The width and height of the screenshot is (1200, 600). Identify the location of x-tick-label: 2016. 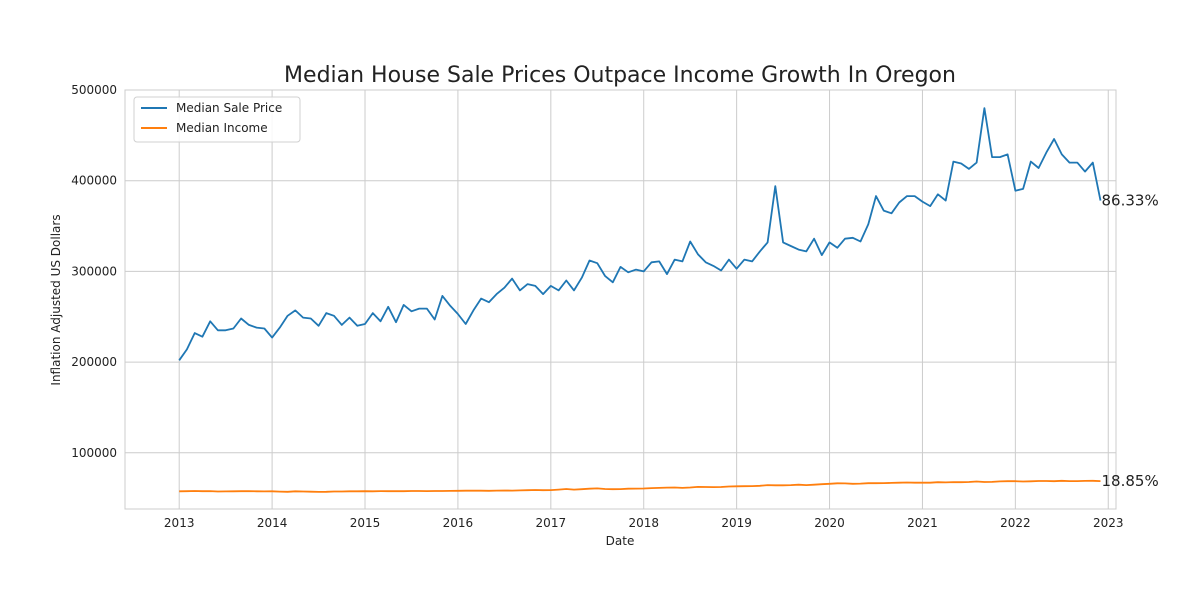
(458, 523).